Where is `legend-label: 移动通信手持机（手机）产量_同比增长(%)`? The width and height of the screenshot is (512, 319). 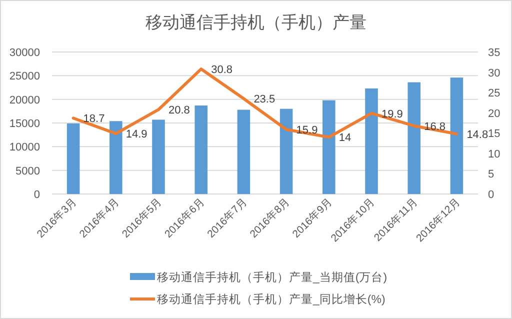
legend-label: 移动通信手持机（手机）产量_同比增长(%) is located at coordinates (271, 299).